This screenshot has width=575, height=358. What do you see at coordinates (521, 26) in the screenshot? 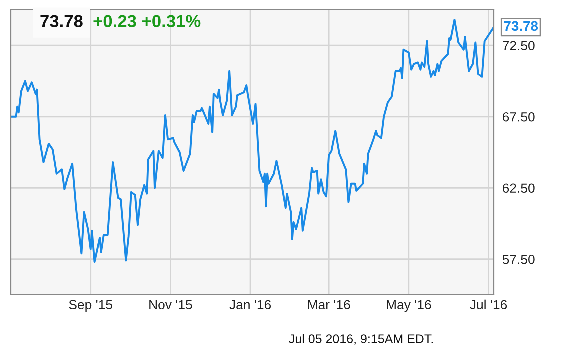
I see `annotation: 73.78` at bounding box center [521, 26].